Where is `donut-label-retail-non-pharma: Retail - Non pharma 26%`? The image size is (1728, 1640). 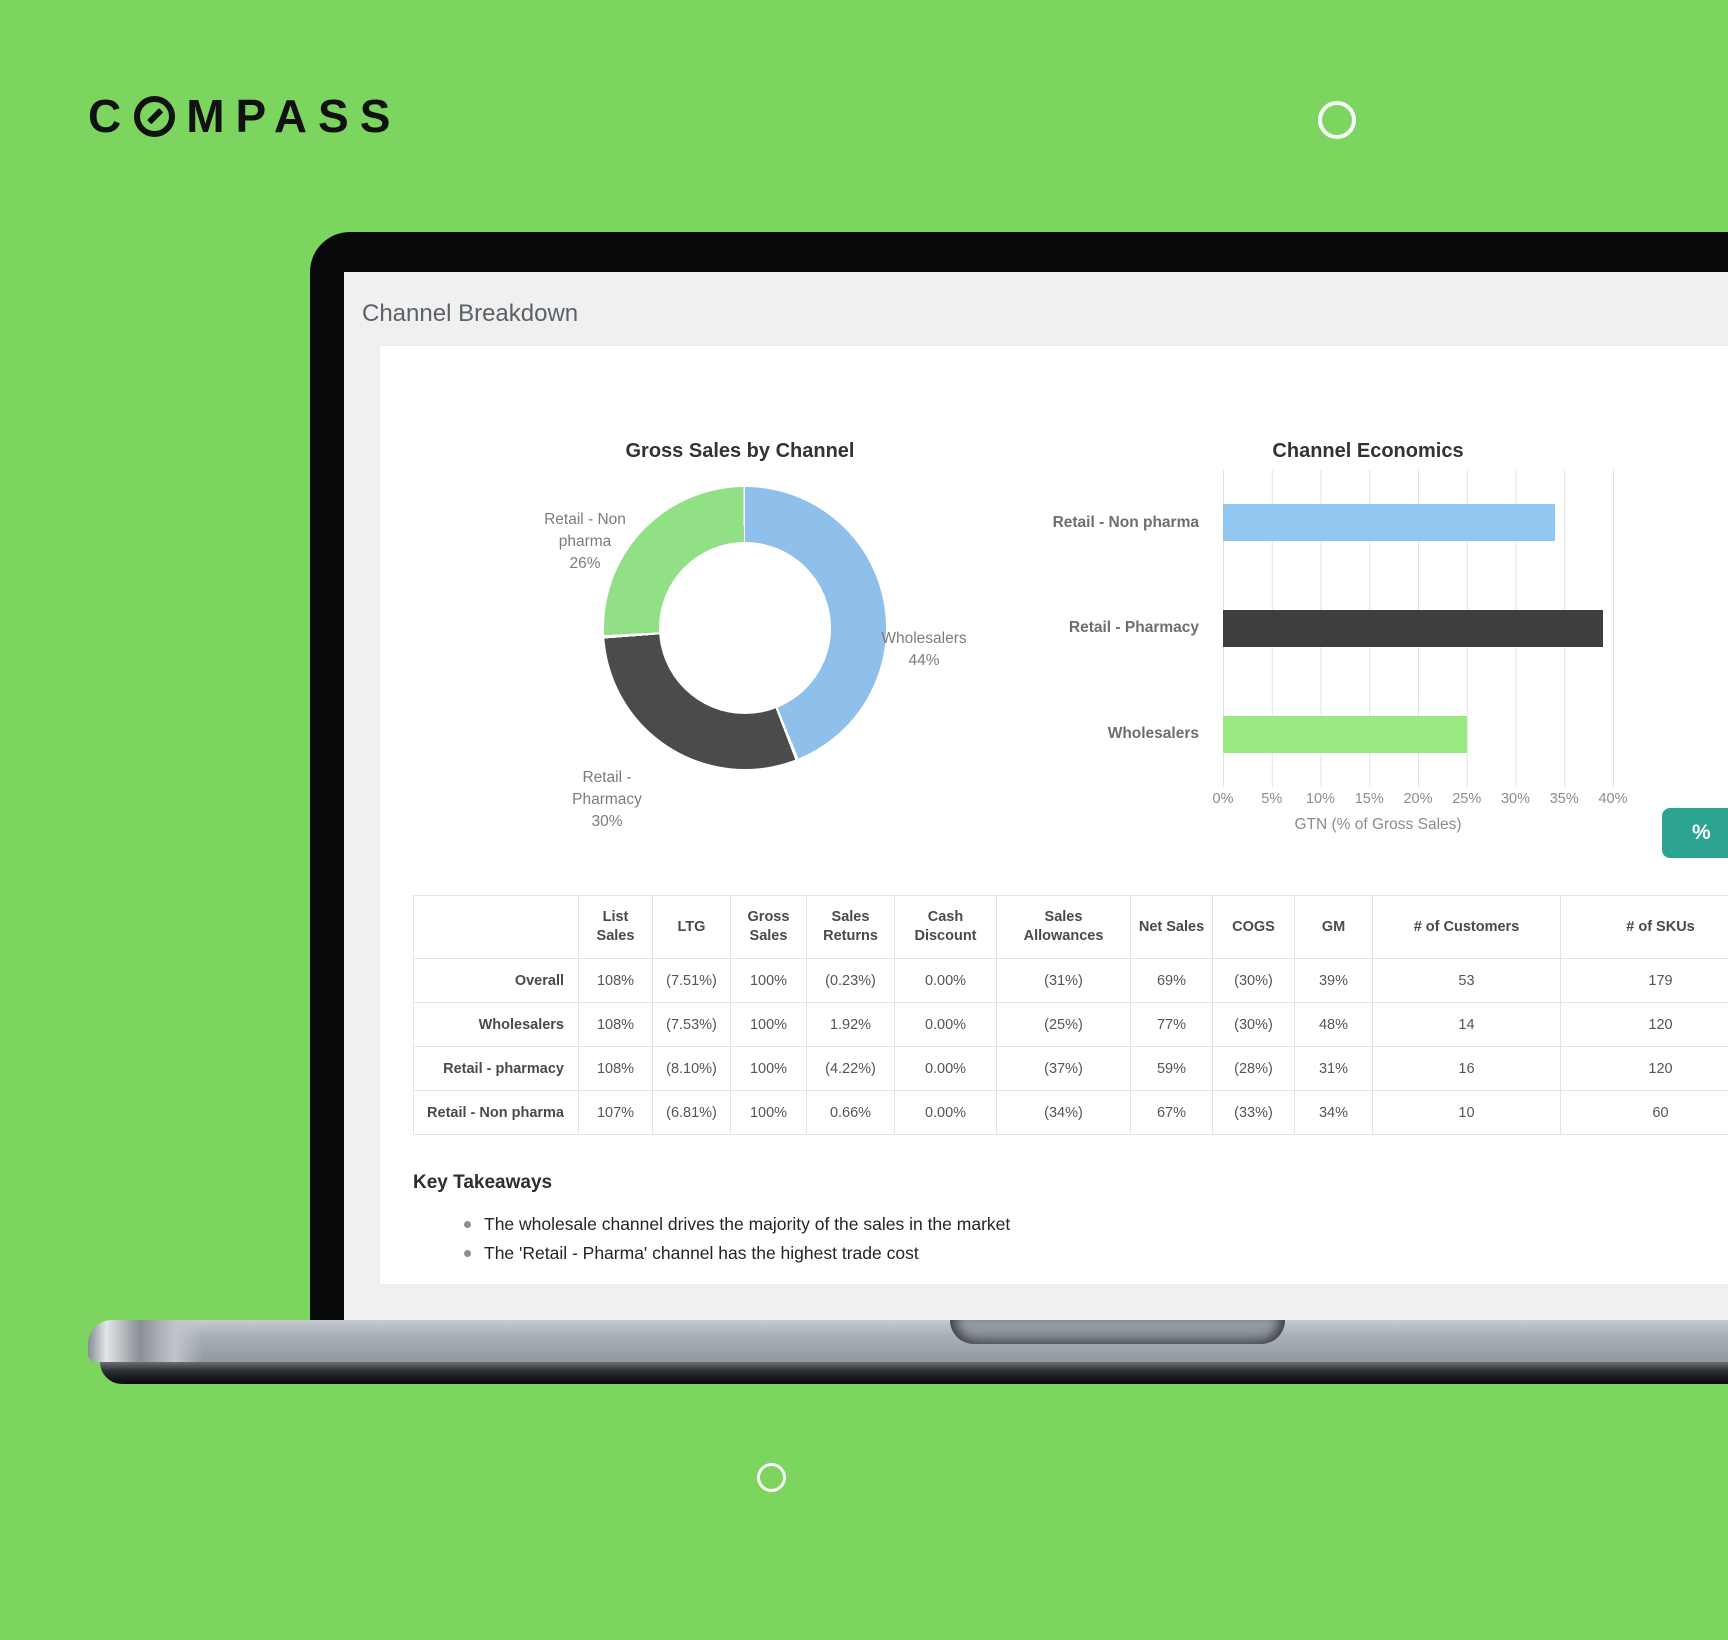 donut-label-retail-non-pharma: Retail - Non pharma 26% is located at coordinates (585, 542).